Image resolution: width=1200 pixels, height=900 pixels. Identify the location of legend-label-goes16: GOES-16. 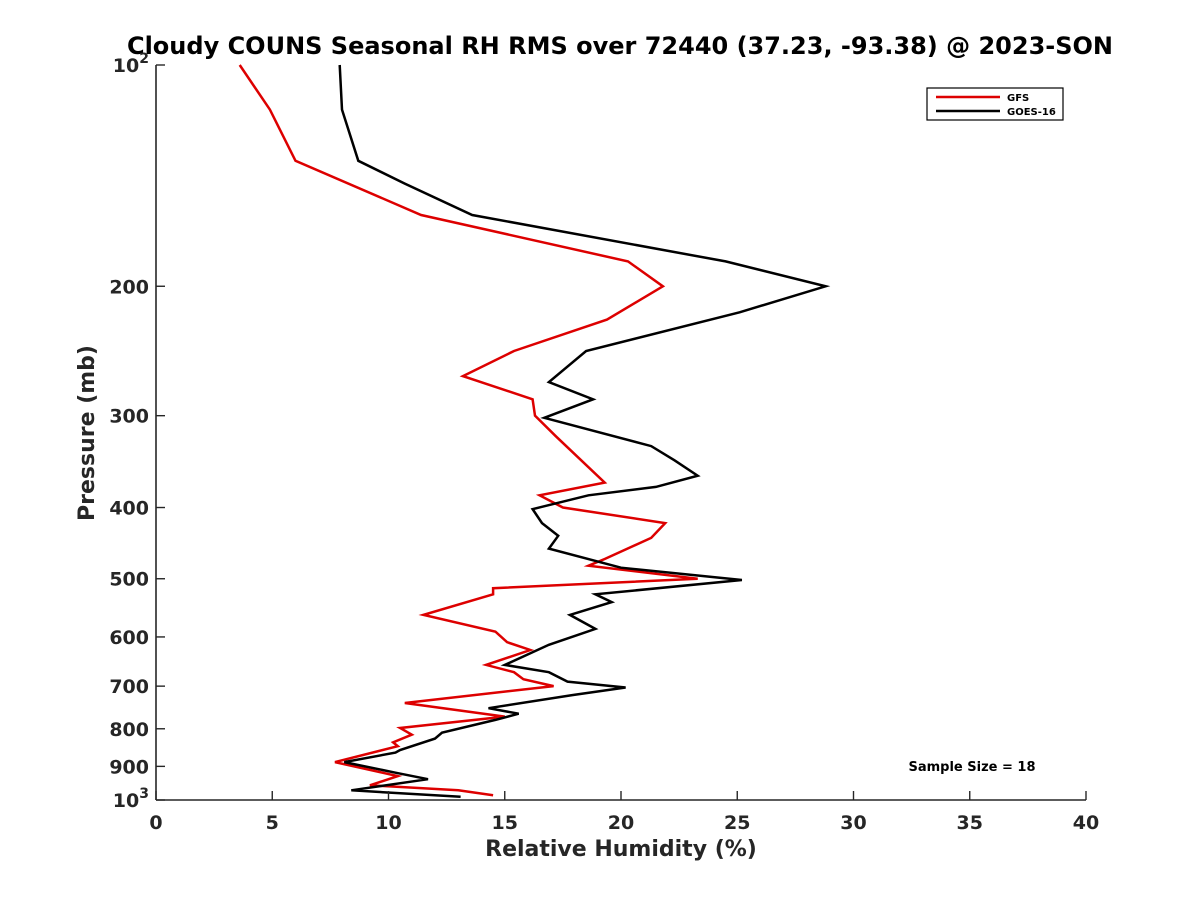
(1031, 112).